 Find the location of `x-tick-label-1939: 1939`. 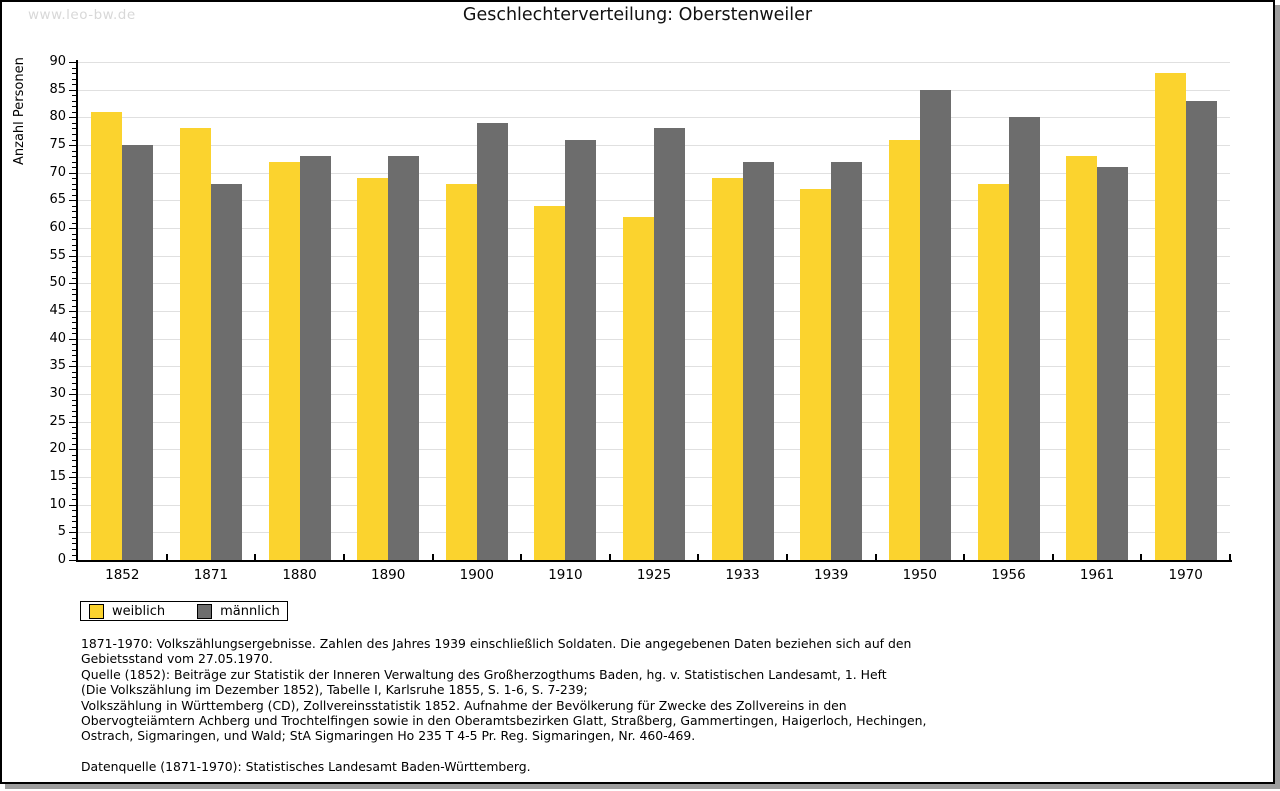

x-tick-label-1939: 1939 is located at coordinates (831, 575).